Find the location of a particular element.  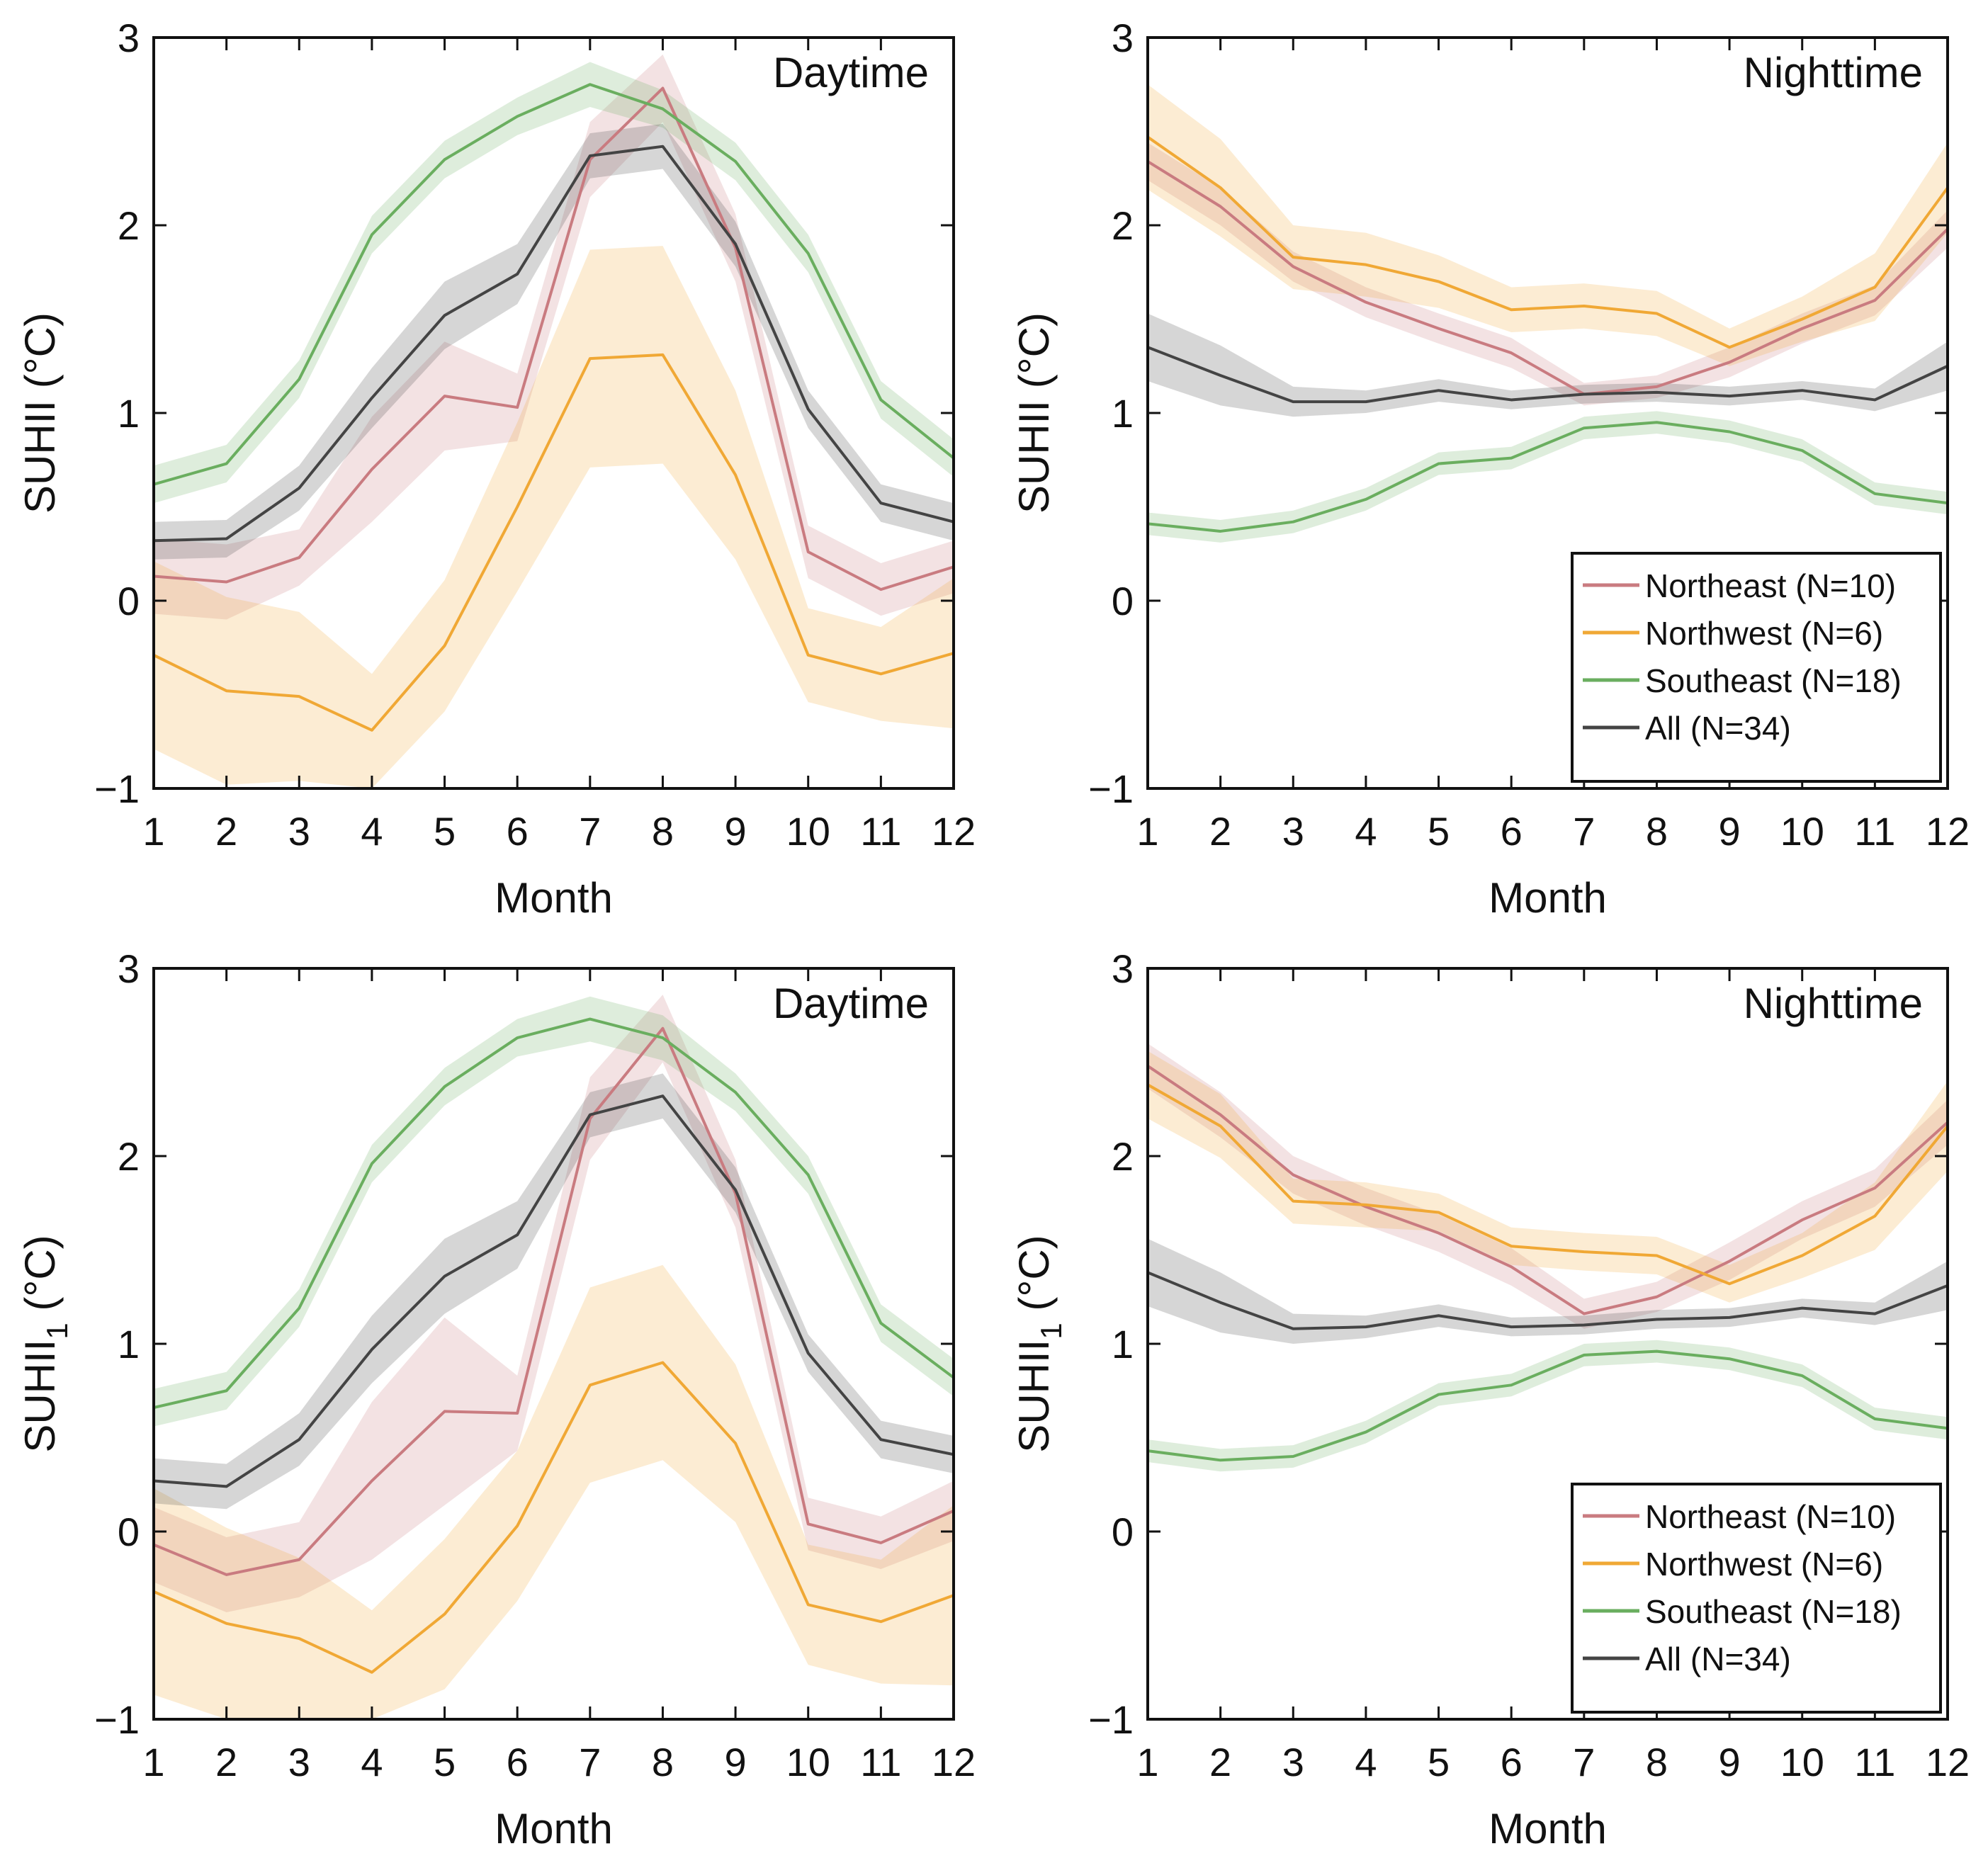

plot-area is located at coordinates (1548, 1258).